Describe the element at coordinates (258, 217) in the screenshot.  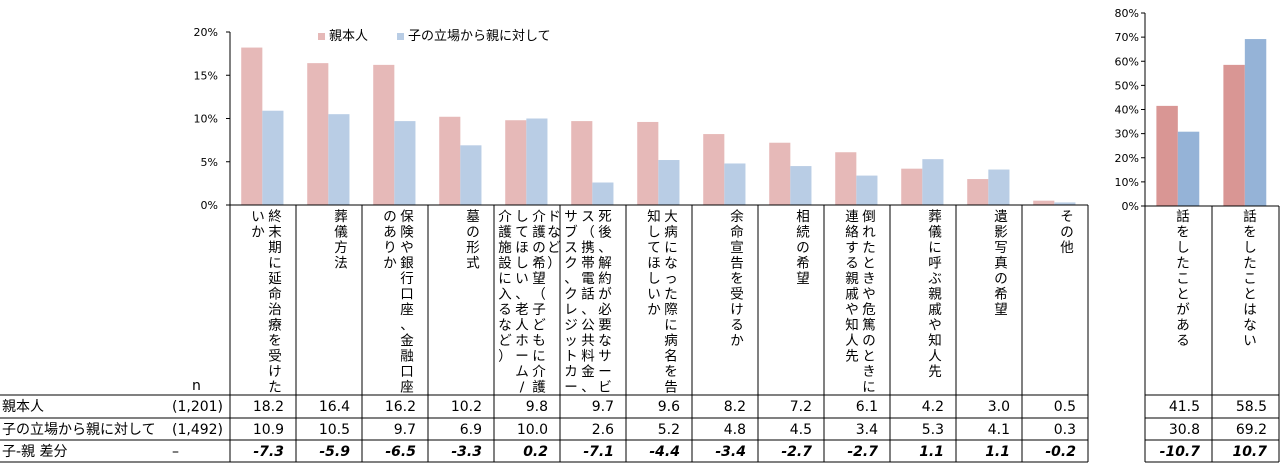
I see `svg-text: い` at that location.